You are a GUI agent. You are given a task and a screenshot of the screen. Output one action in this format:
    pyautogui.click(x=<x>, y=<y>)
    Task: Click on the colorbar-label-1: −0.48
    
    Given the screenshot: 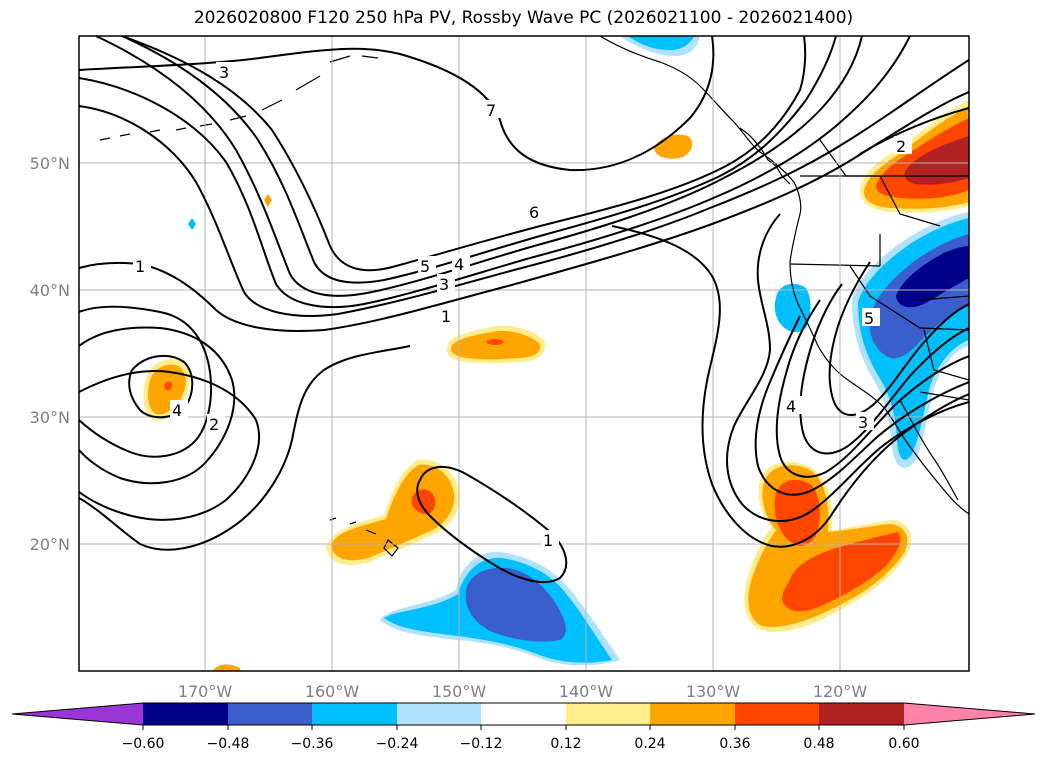 What is the action you would take?
    pyautogui.click(x=228, y=744)
    